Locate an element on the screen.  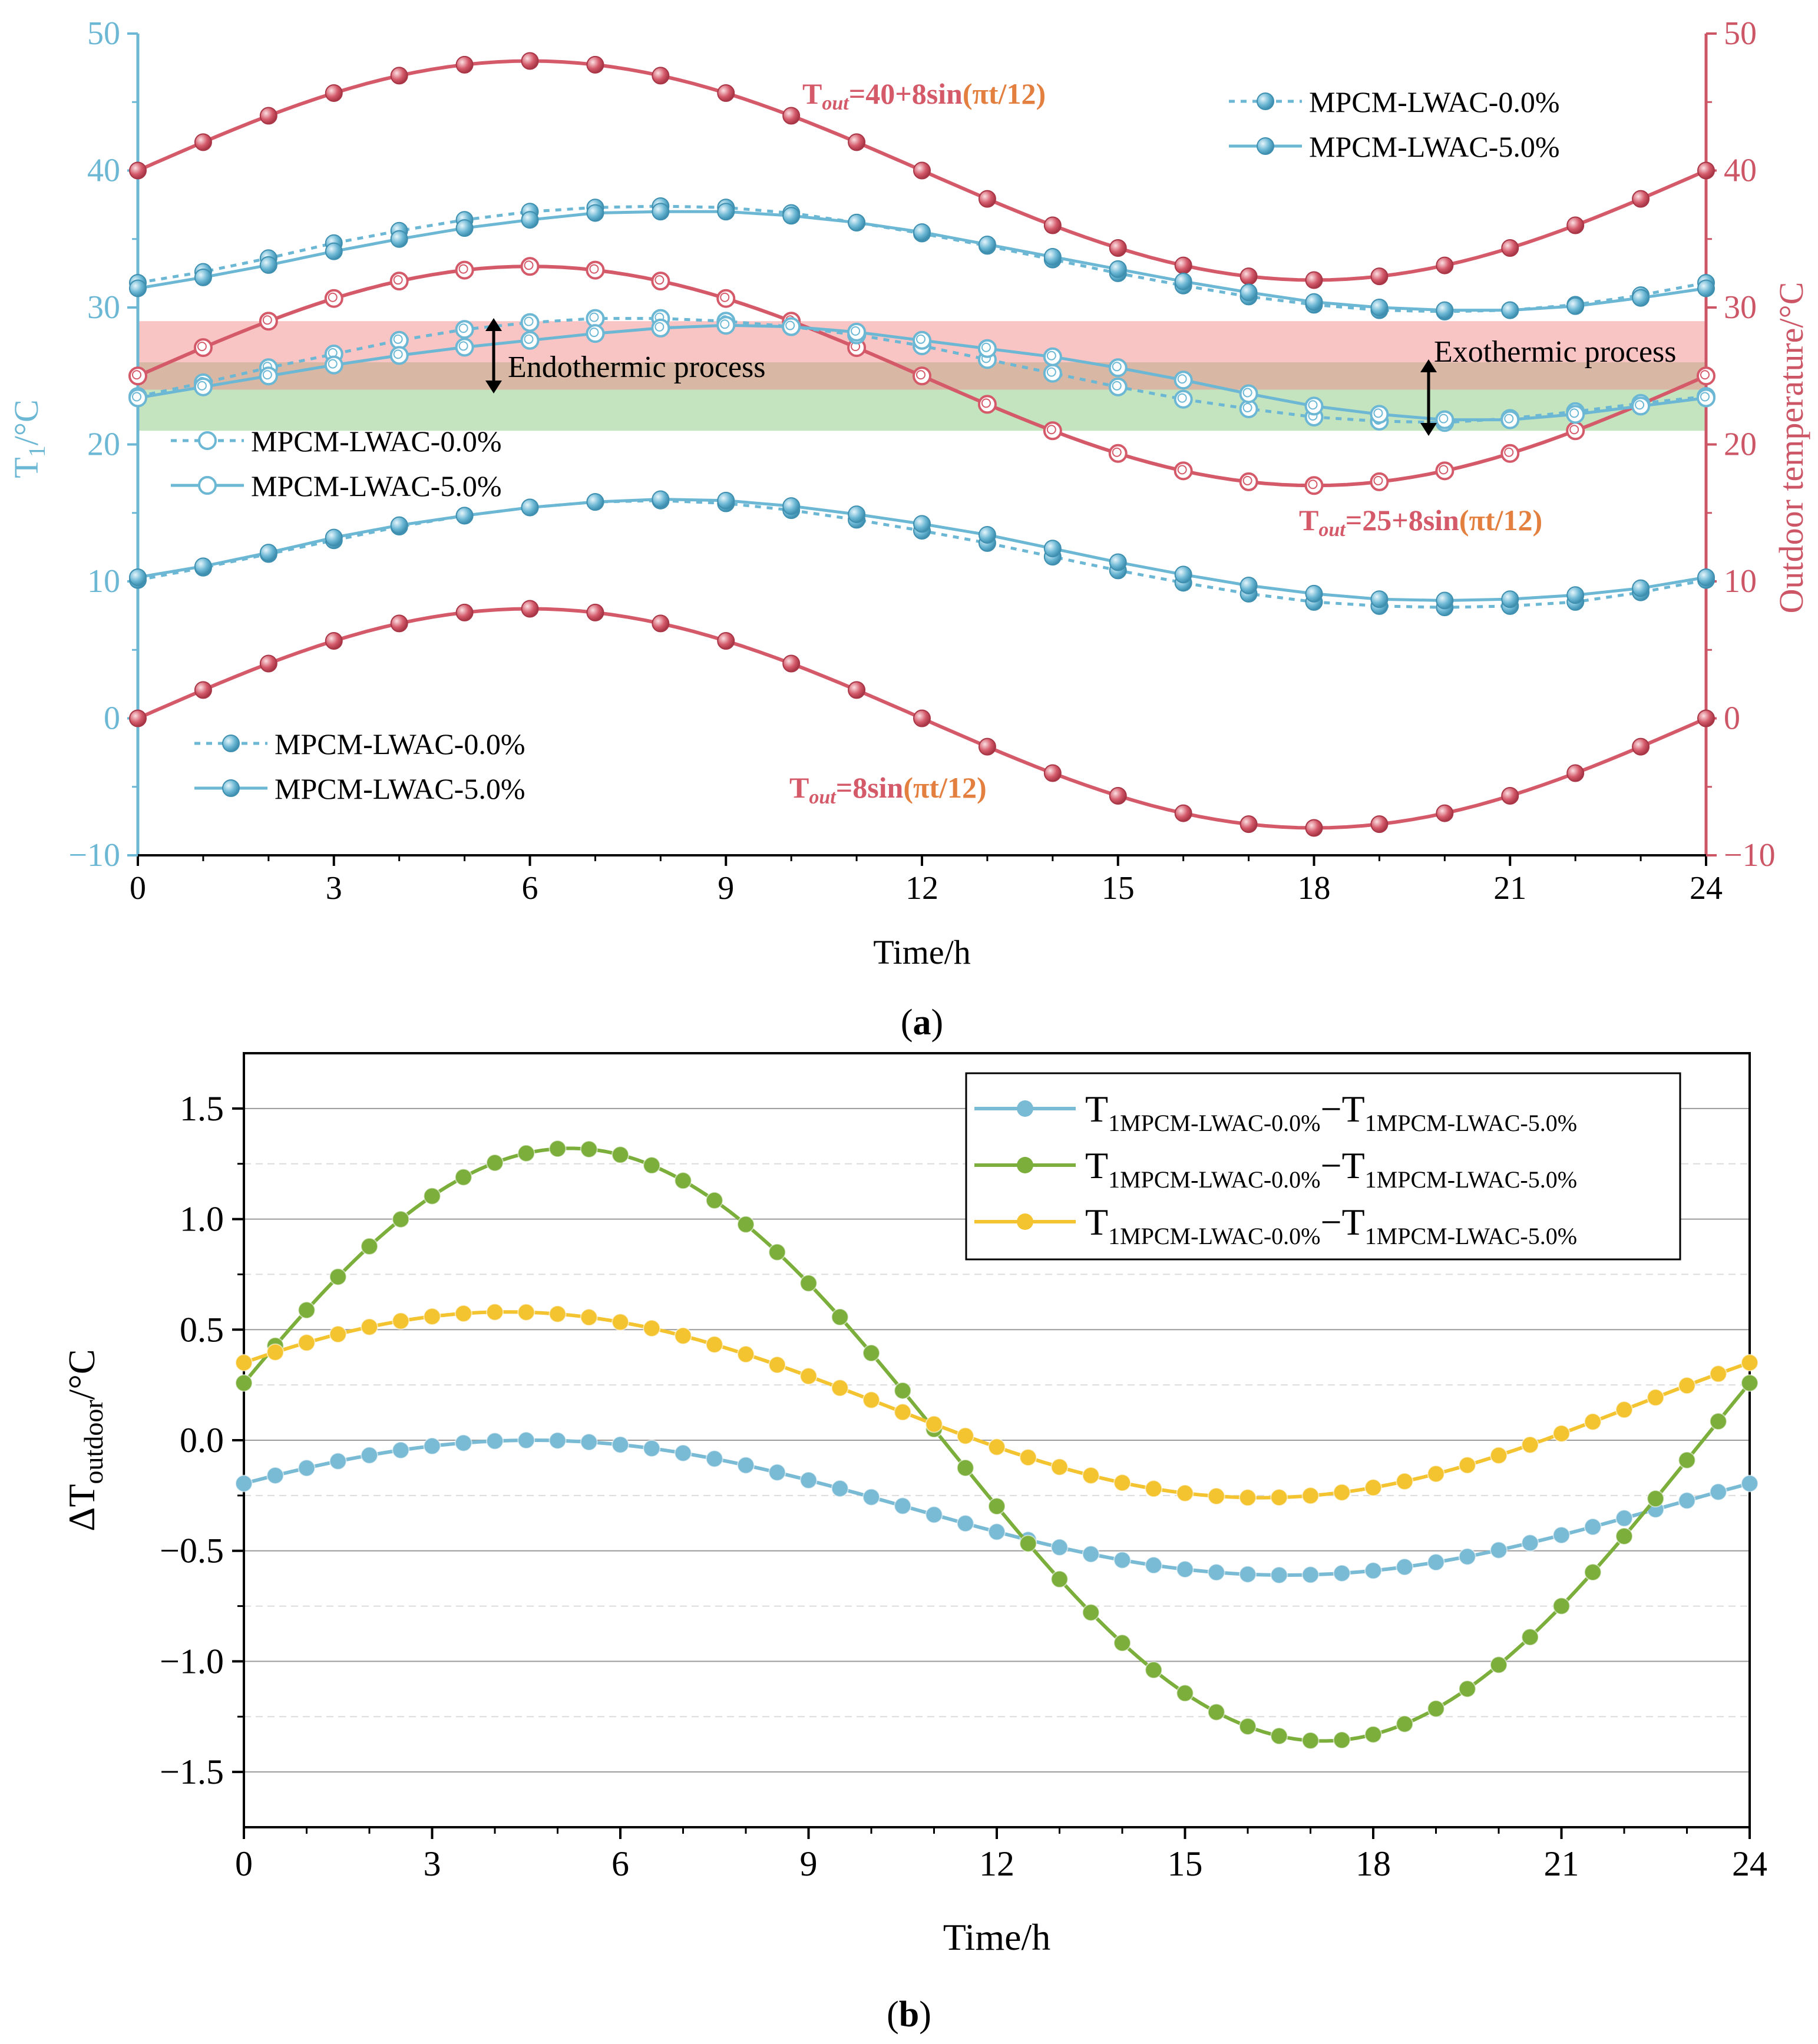
legend-label: MPCM-LWAC-5.0% is located at coordinates (400, 788).